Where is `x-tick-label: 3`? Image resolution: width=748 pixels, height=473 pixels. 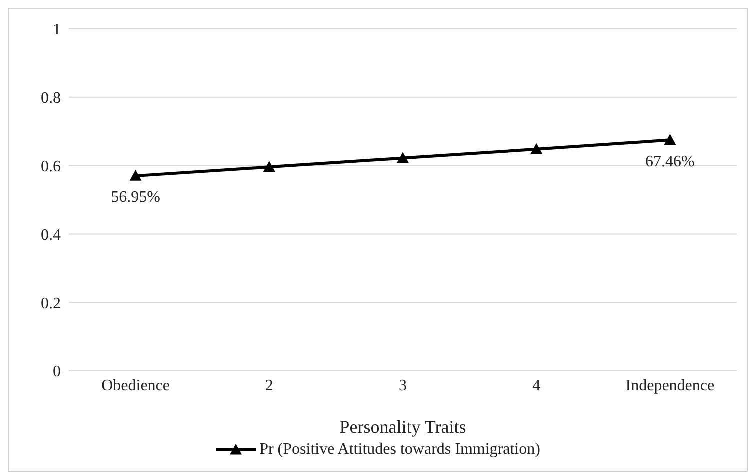 x-tick-label: 3 is located at coordinates (403, 385).